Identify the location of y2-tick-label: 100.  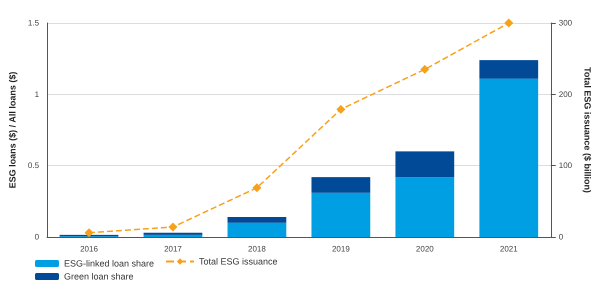
(565, 165).